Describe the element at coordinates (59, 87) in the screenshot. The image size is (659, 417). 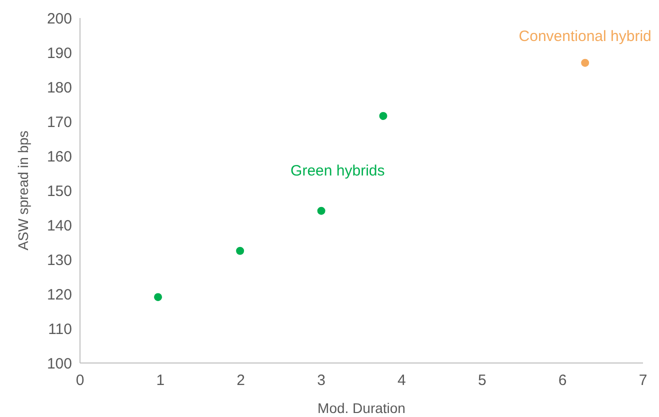
I see `y-tick-label: 180` at that location.